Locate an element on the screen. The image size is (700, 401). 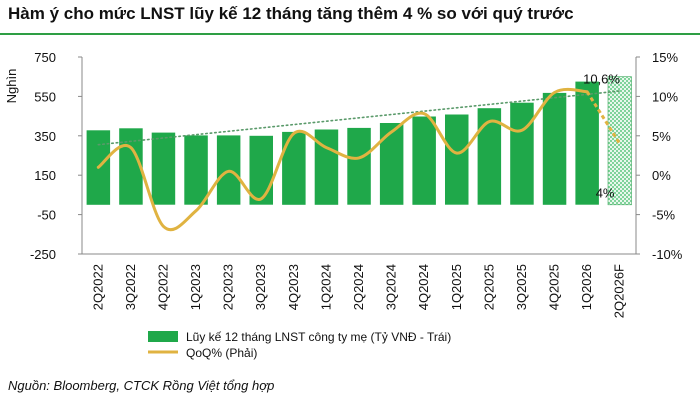
bar-forecast is located at coordinates (619, 141).